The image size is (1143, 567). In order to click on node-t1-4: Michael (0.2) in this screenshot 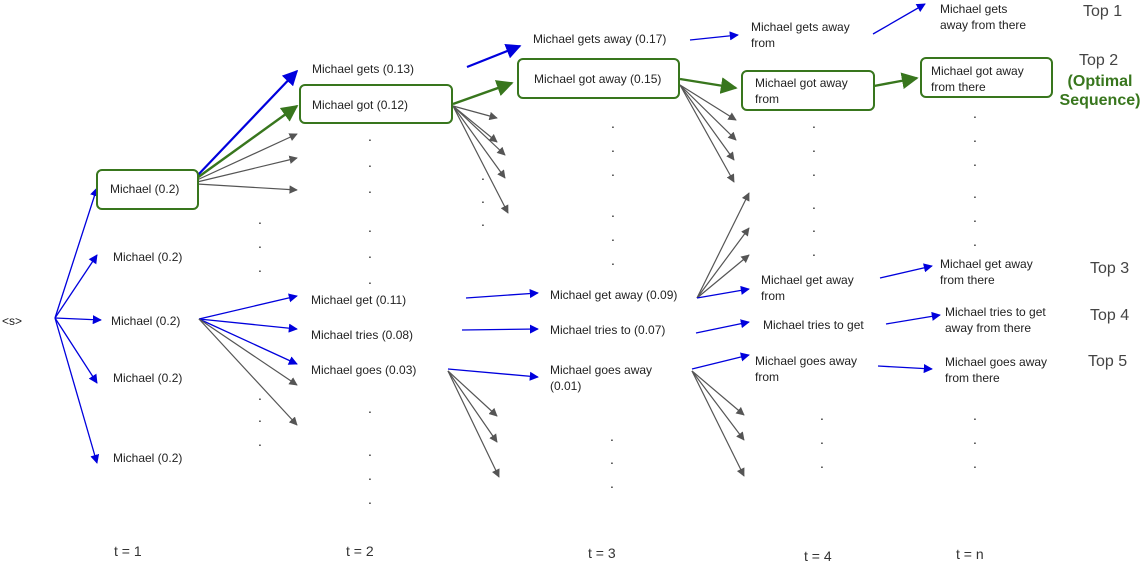, I will do `click(148, 378)`.